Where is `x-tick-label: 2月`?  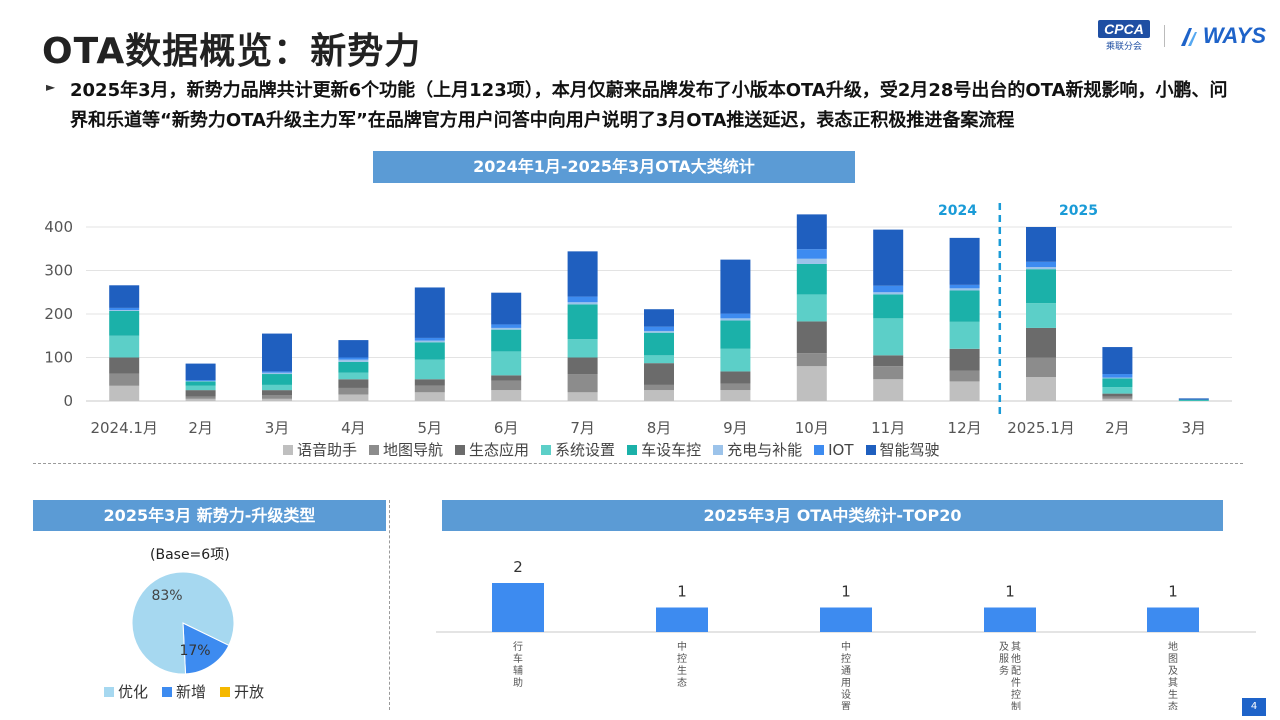
x-tick-label: 2月 is located at coordinates (200, 428).